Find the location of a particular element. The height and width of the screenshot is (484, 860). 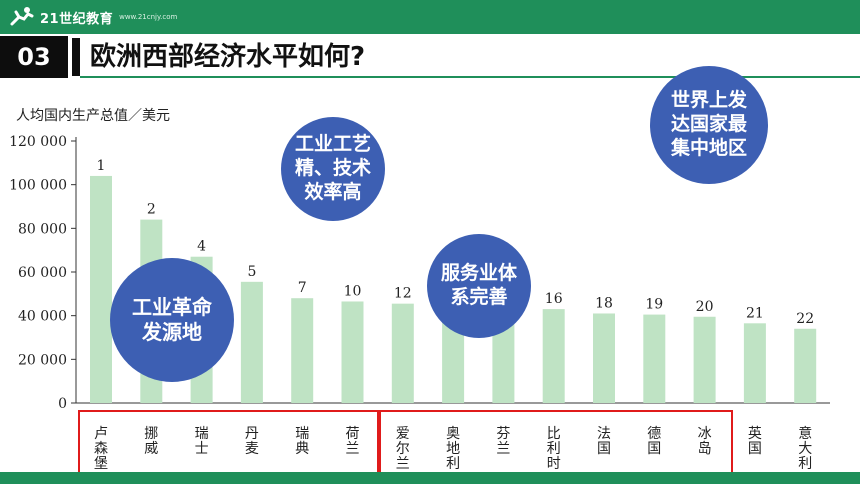

bar-rank-label: 10 is located at coordinates (353, 291).